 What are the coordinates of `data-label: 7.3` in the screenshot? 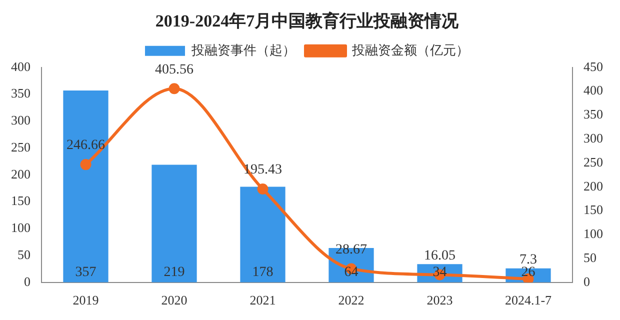 It's located at (528, 260).